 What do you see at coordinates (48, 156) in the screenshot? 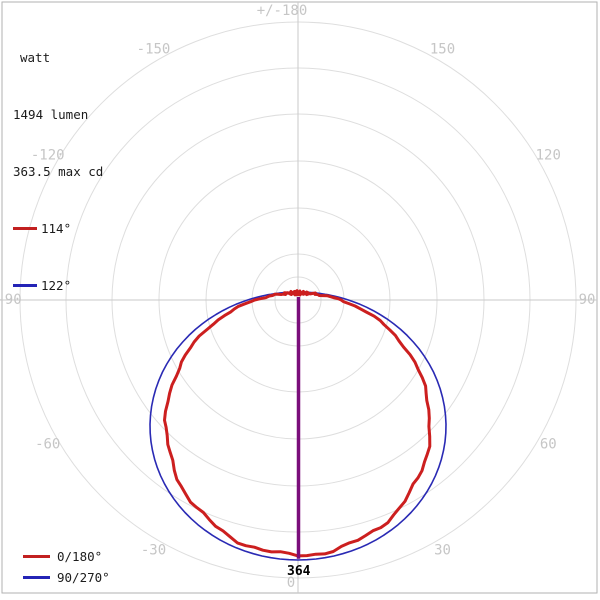
I see `angle-tick-label: -120` at bounding box center [48, 156].